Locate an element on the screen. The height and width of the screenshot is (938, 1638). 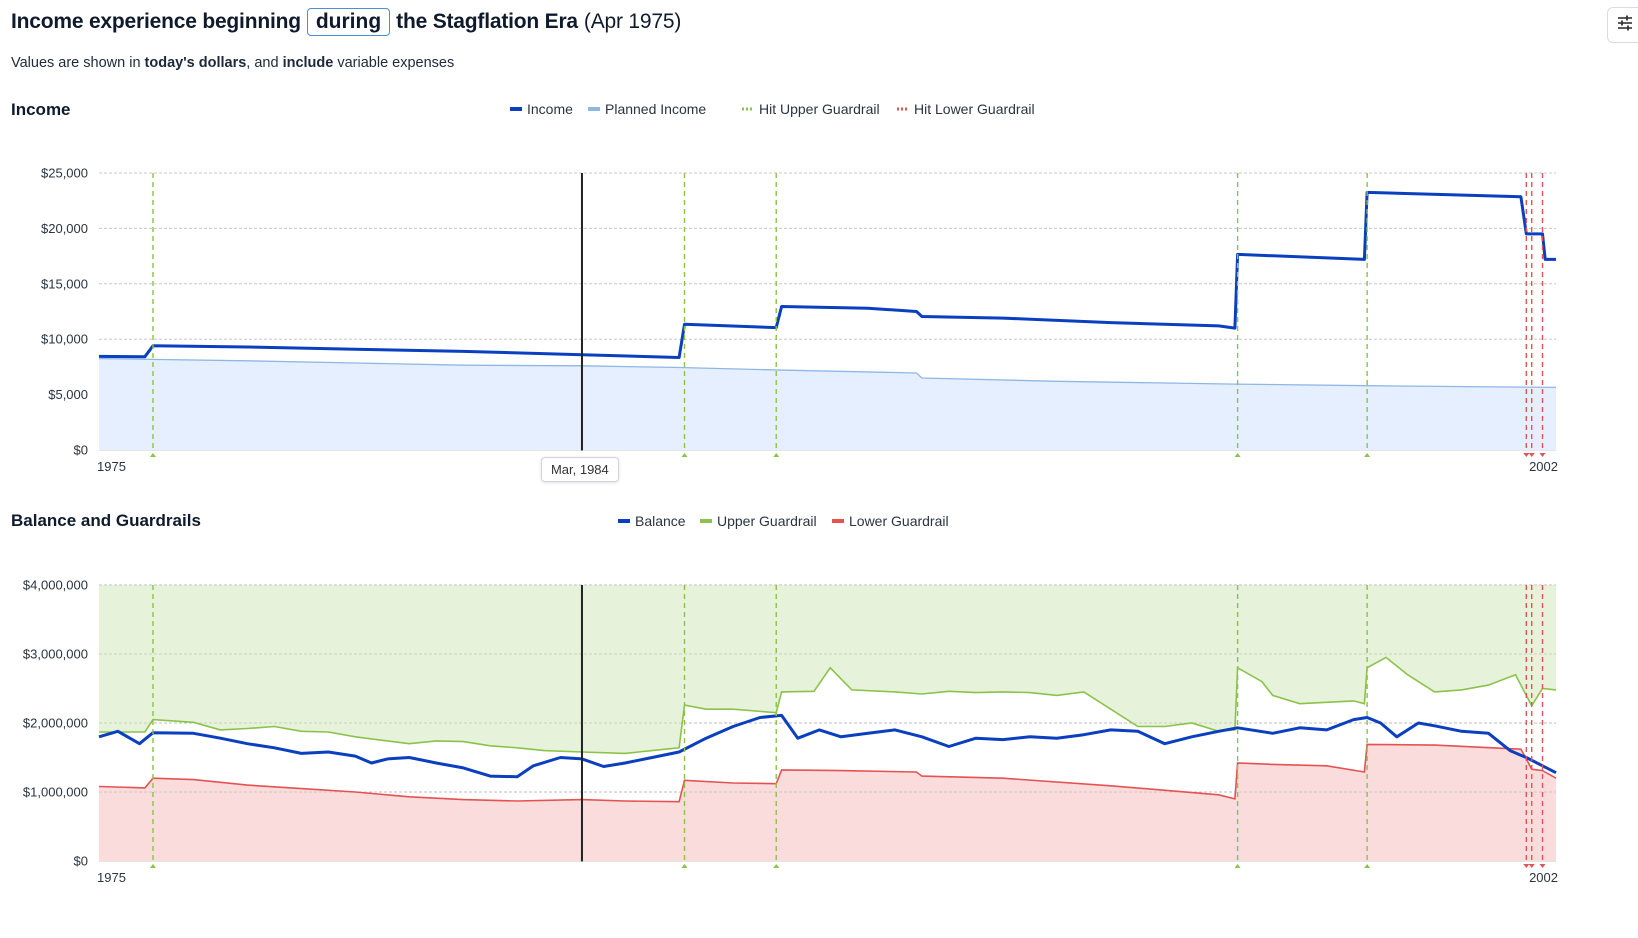
legend-label: Lower Guardrail is located at coordinates (899, 521).